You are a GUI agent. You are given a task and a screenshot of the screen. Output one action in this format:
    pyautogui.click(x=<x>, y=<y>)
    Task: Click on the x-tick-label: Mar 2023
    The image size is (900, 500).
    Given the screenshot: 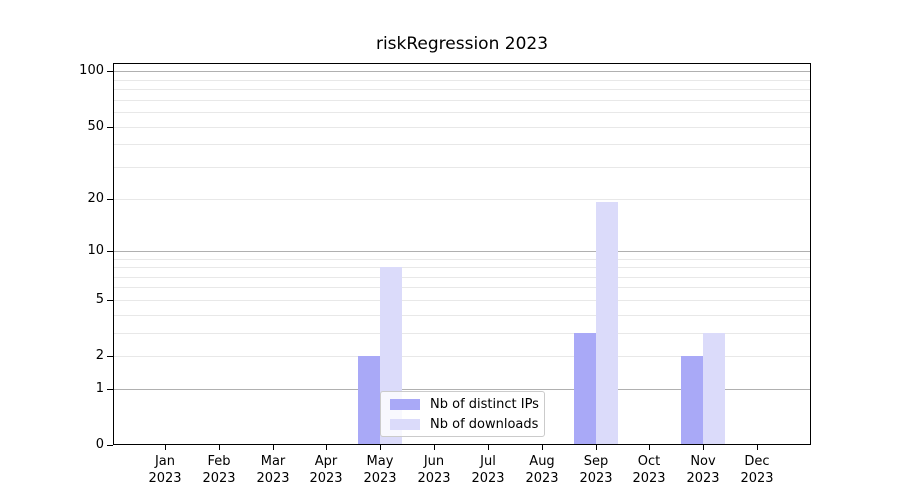 What is the action you would take?
    pyautogui.click(x=273, y=470)
    